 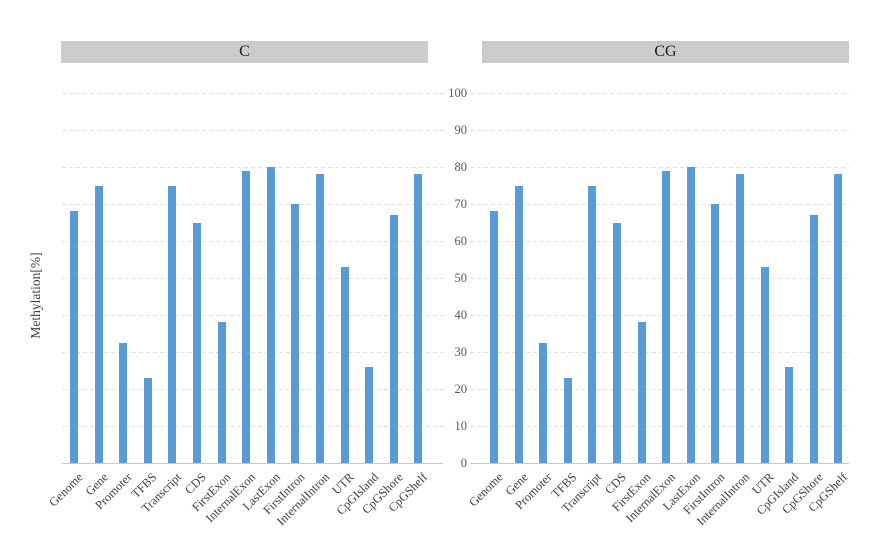 I want to click on y-tick-label: 30, so click(x=461, y=352).